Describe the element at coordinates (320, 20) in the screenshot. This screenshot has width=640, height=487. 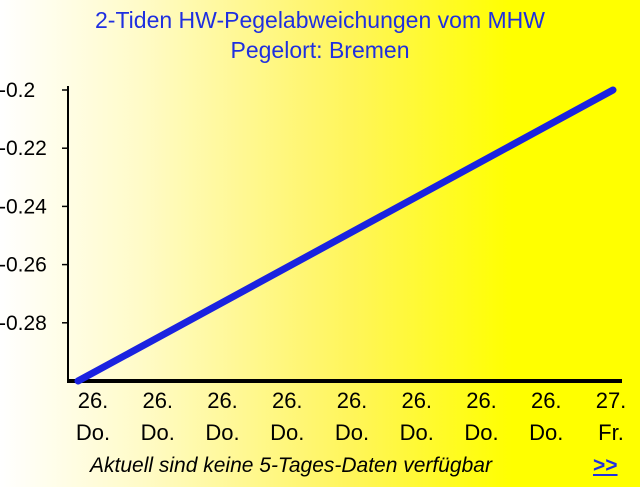
I see `chart-title: 2-Tiden HW-Pegelabweichungen vom MHW` at that location.